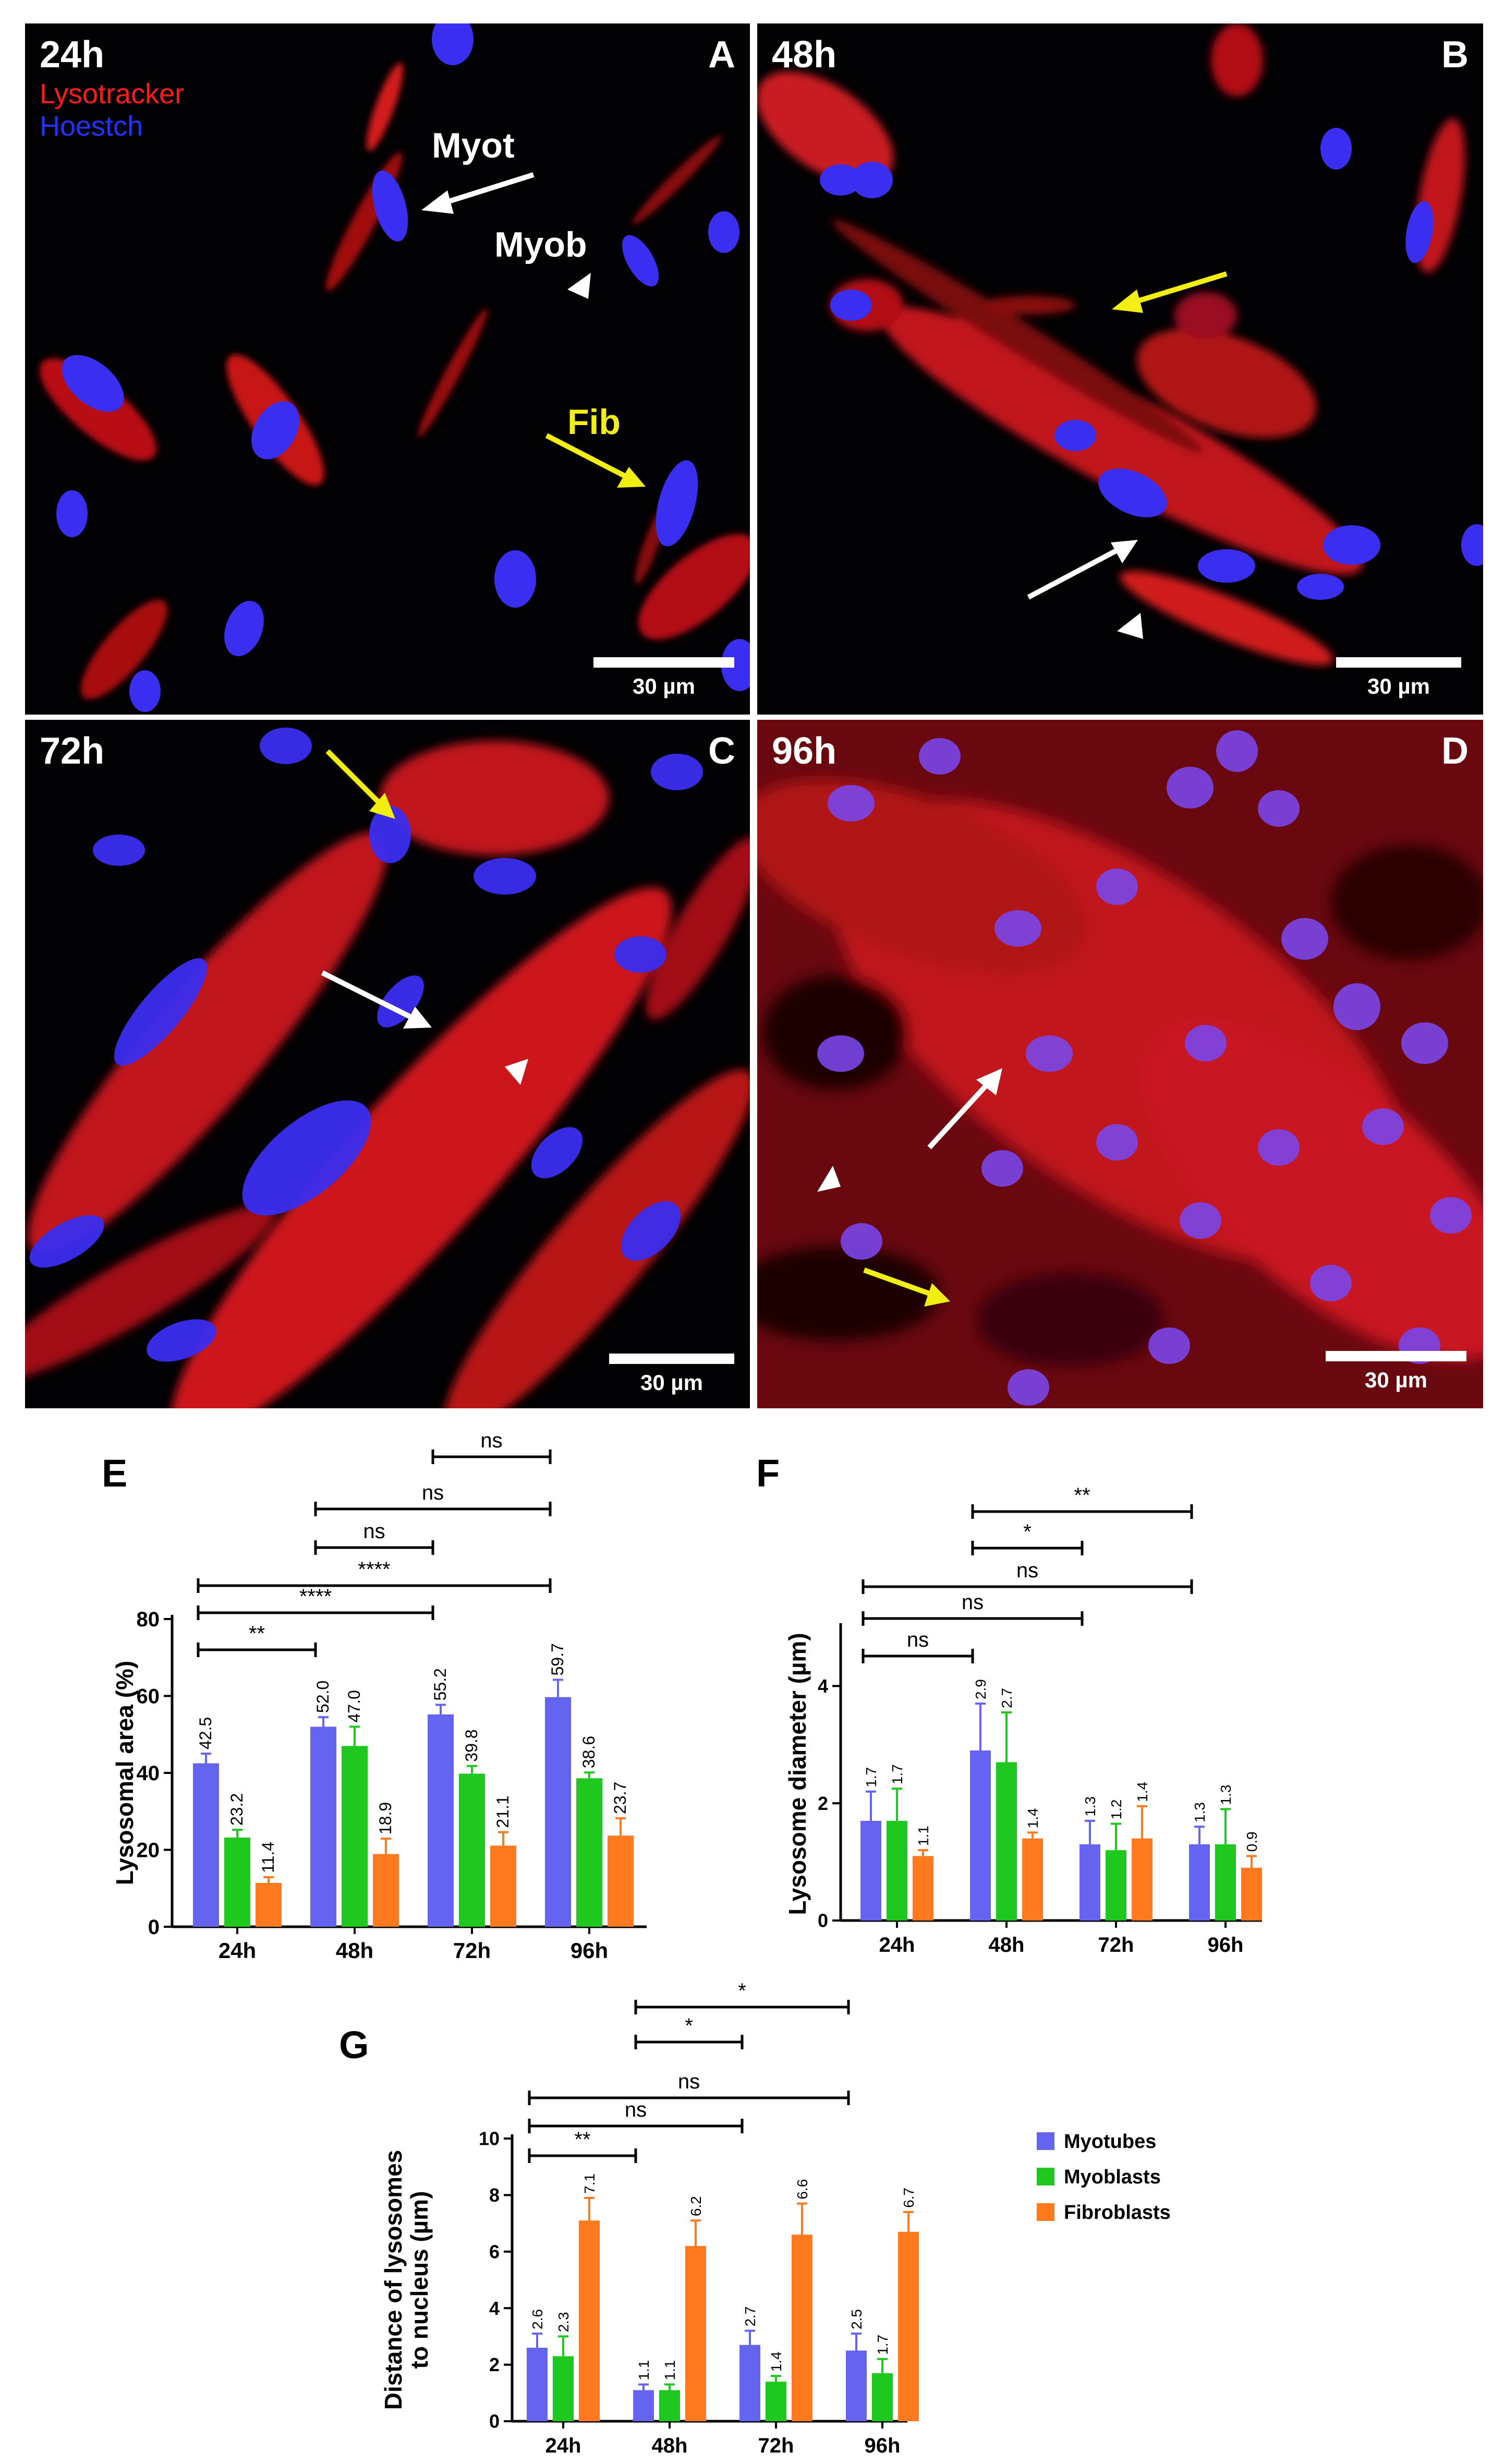  What do you see at coordinates (148, 1619) in the screenshot?
I see `y-tick-label: 80` at bounding box center [148, 1619].